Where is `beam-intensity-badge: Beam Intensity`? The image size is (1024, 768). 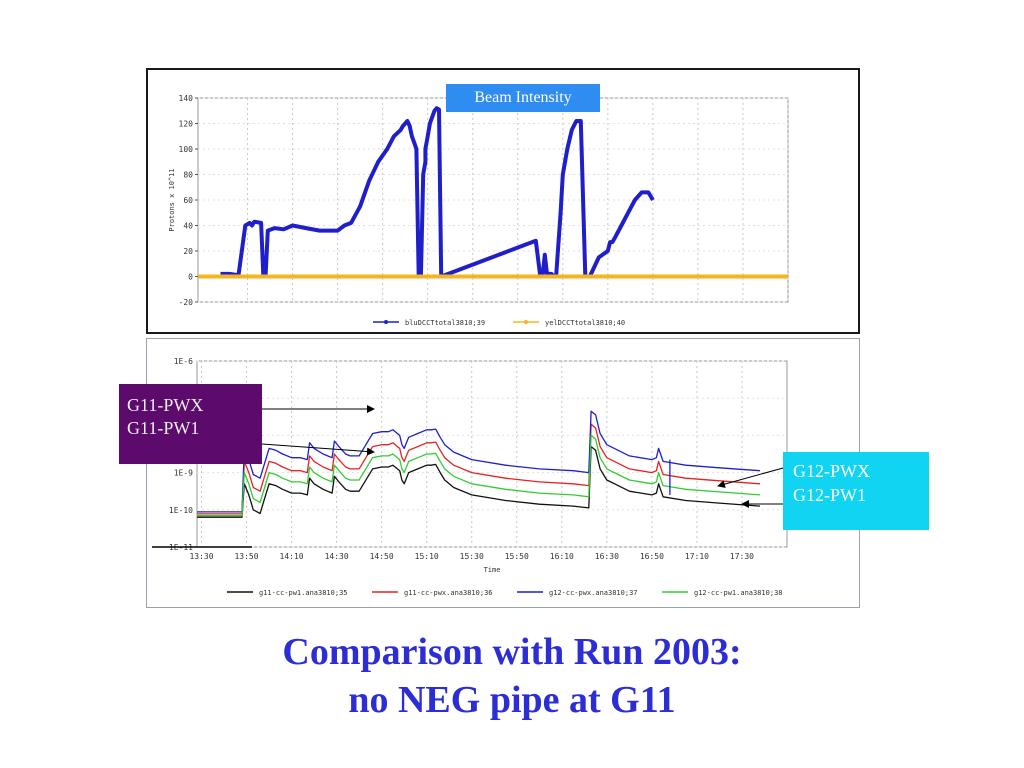 beam-intensity-badge: Beam Intensity is located at coordinates (523, 98).